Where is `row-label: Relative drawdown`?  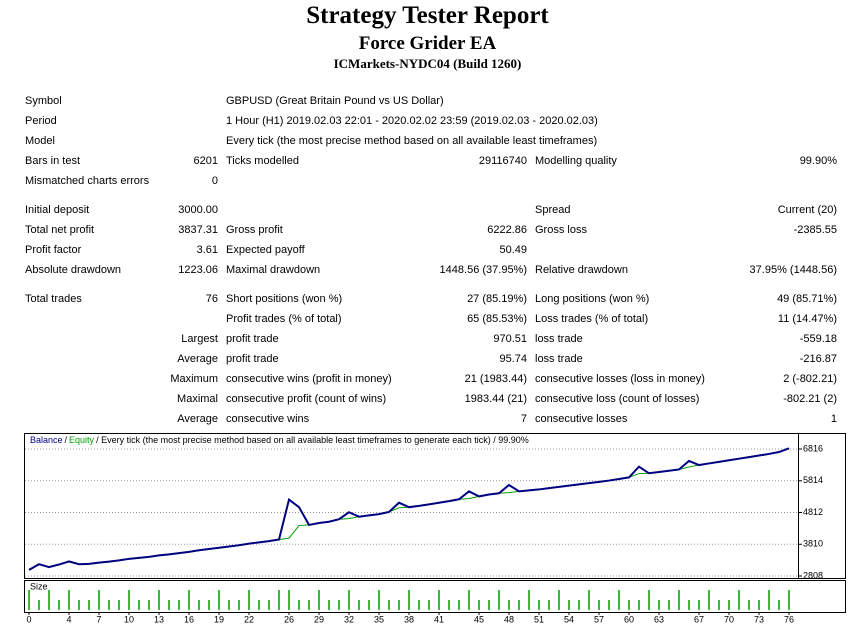 row-label: Relative drawdown is located at coordinates (581, 270).